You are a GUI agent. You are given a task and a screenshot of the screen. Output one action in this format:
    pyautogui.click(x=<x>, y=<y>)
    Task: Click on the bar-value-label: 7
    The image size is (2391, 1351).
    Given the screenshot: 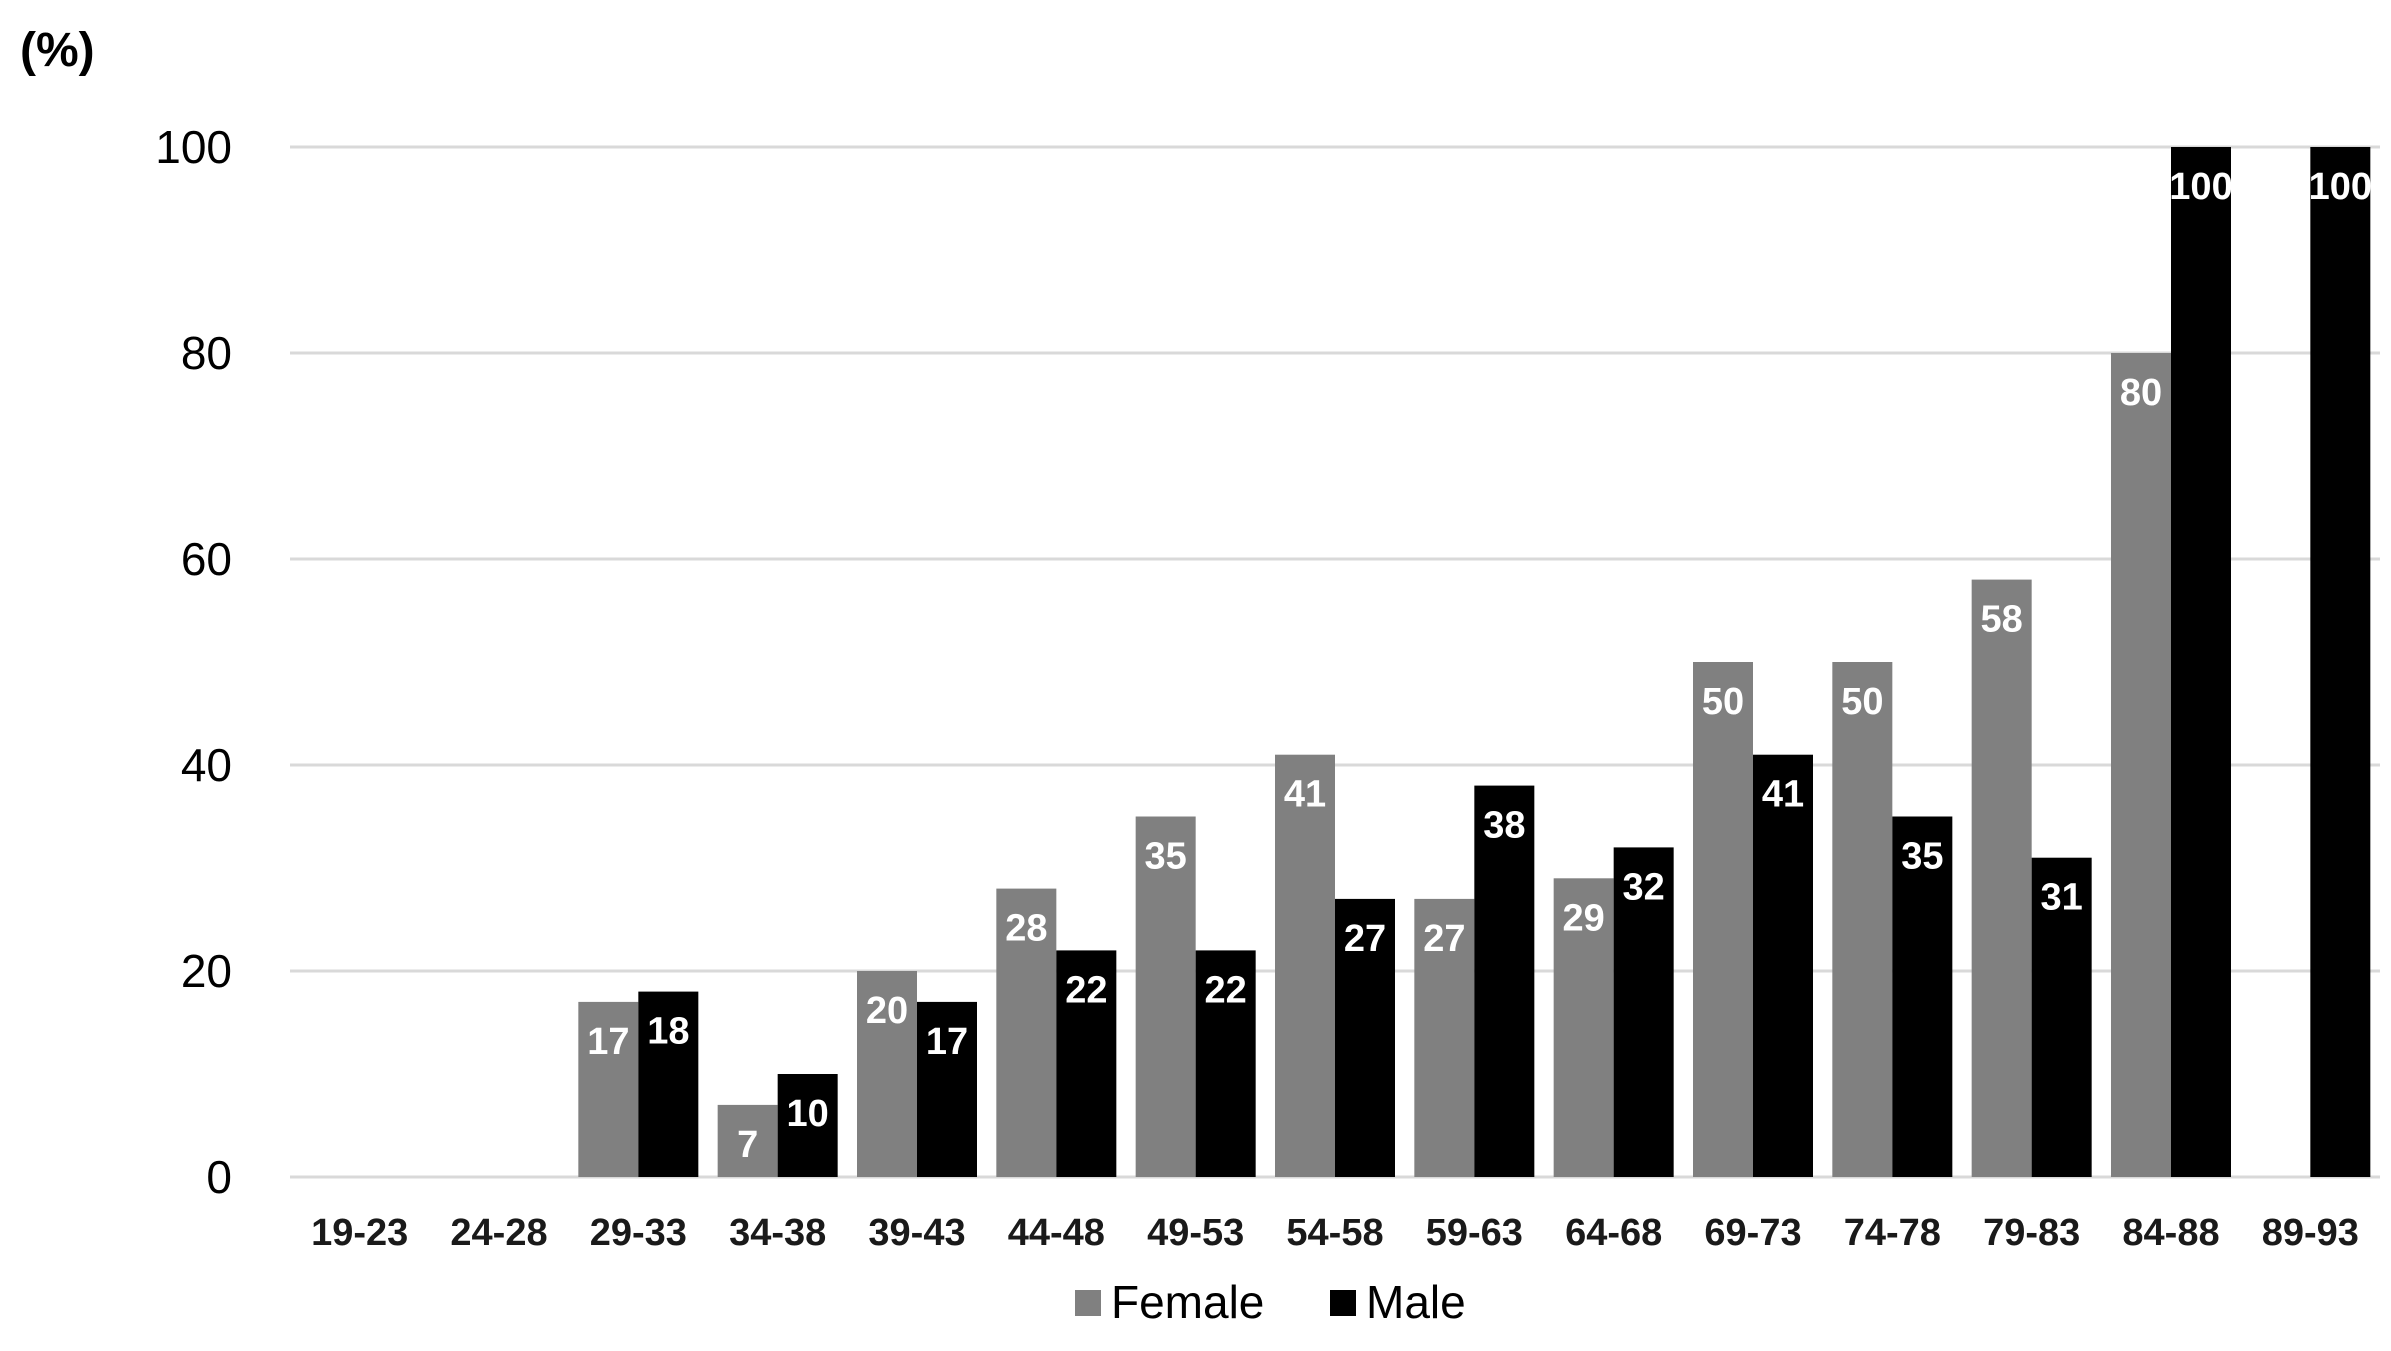 What is the action you would take?
    pyautogui.click(x=747, y=1145)
    